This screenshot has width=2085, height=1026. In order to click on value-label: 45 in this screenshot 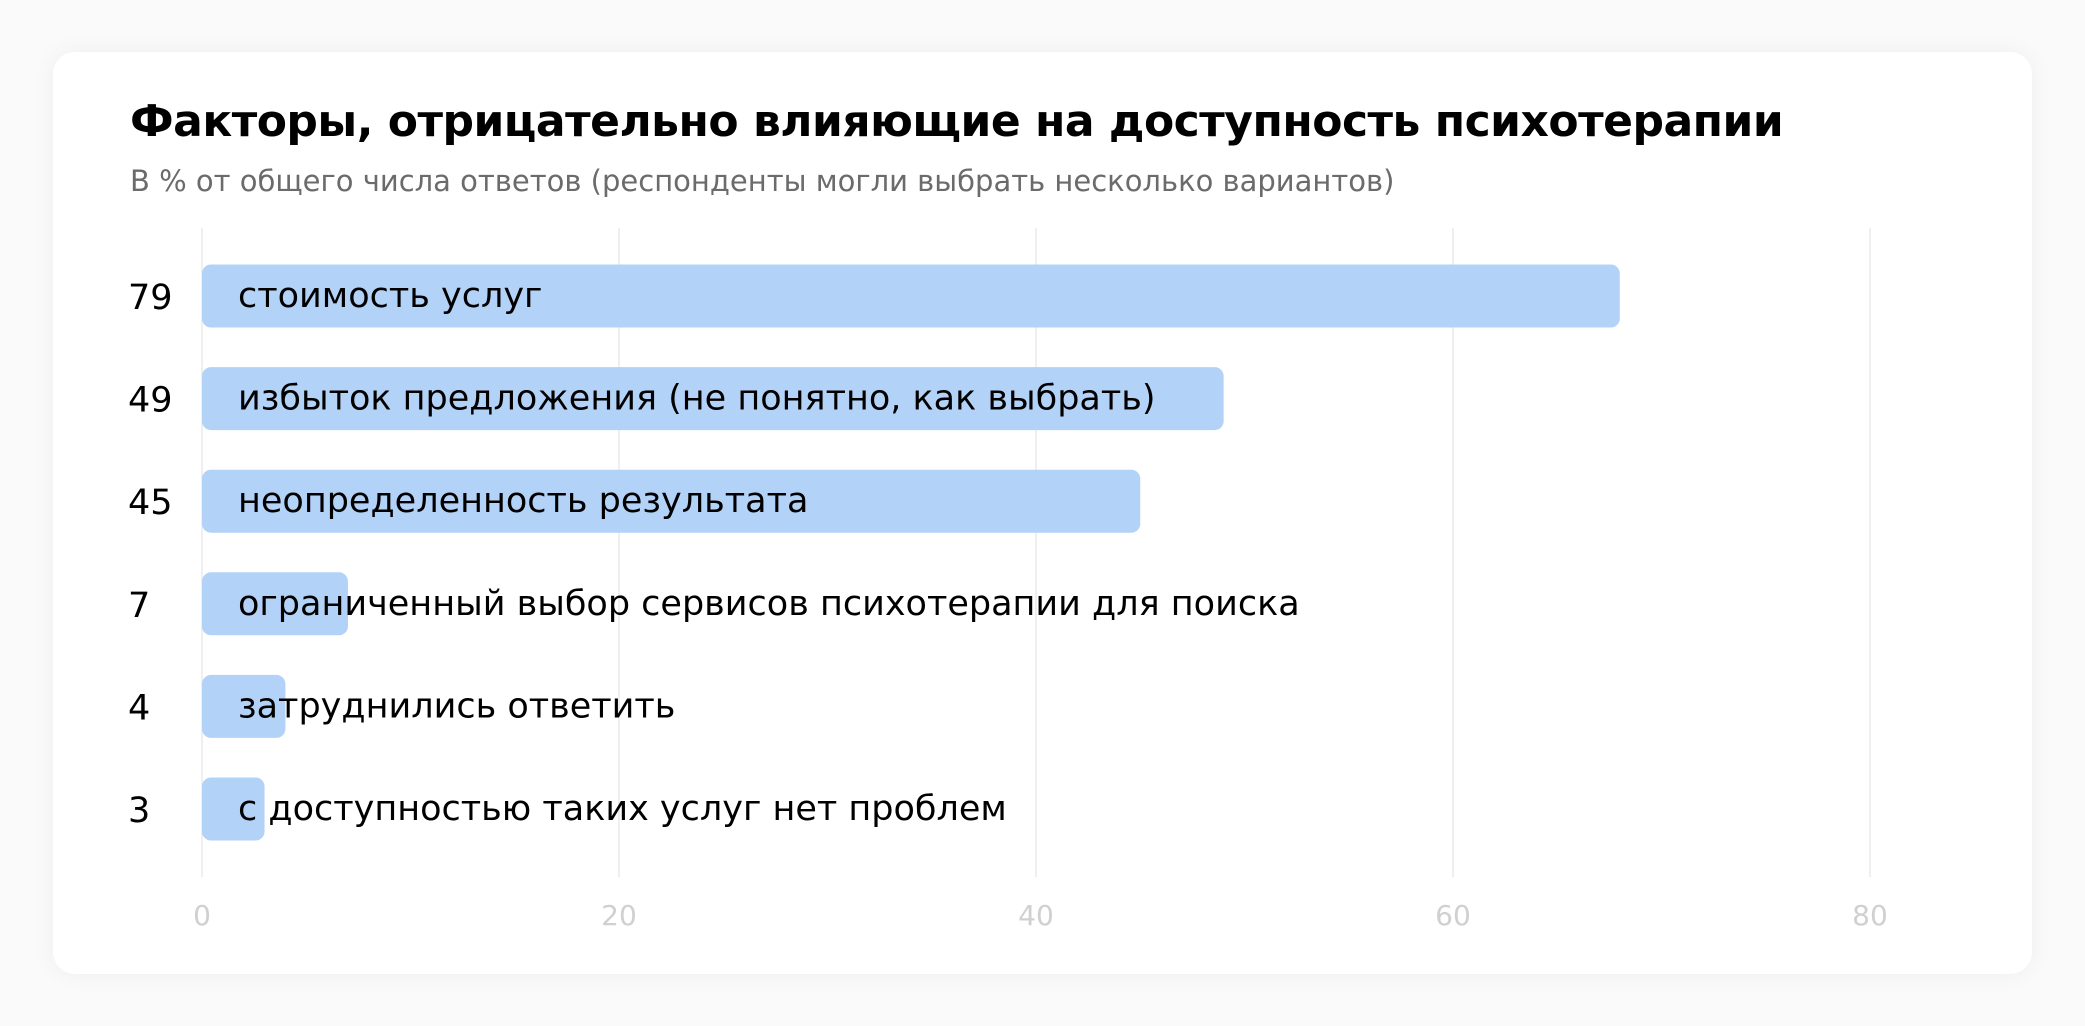, I will do `click(150, 503)`.